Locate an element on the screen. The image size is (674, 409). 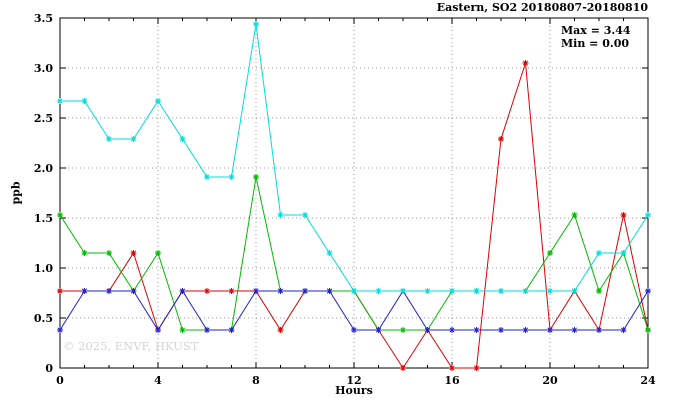
y-tick-label: 1.0 is located at coordinates (43, 268).